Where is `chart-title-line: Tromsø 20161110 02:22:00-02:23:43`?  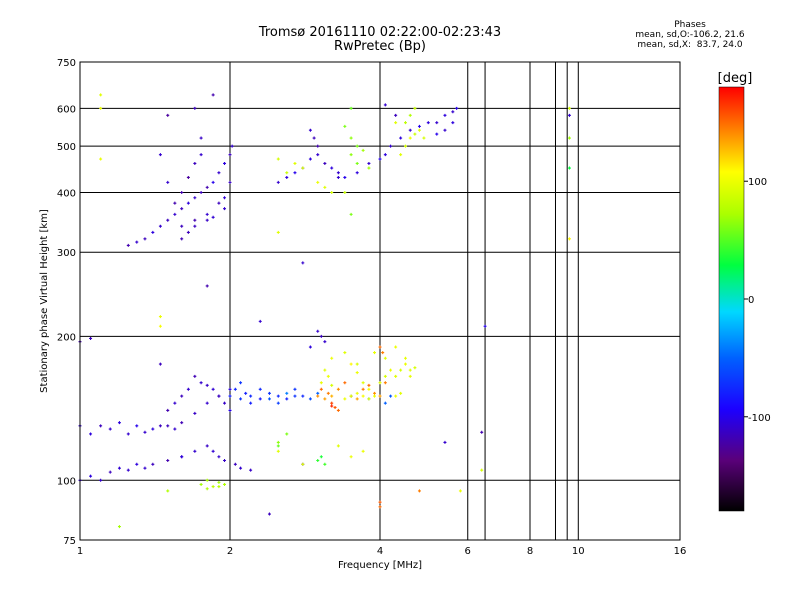
chart-title-line: Tromsø 20161110 02:22:00-02:23:43 is located at coordinates (380, 32).